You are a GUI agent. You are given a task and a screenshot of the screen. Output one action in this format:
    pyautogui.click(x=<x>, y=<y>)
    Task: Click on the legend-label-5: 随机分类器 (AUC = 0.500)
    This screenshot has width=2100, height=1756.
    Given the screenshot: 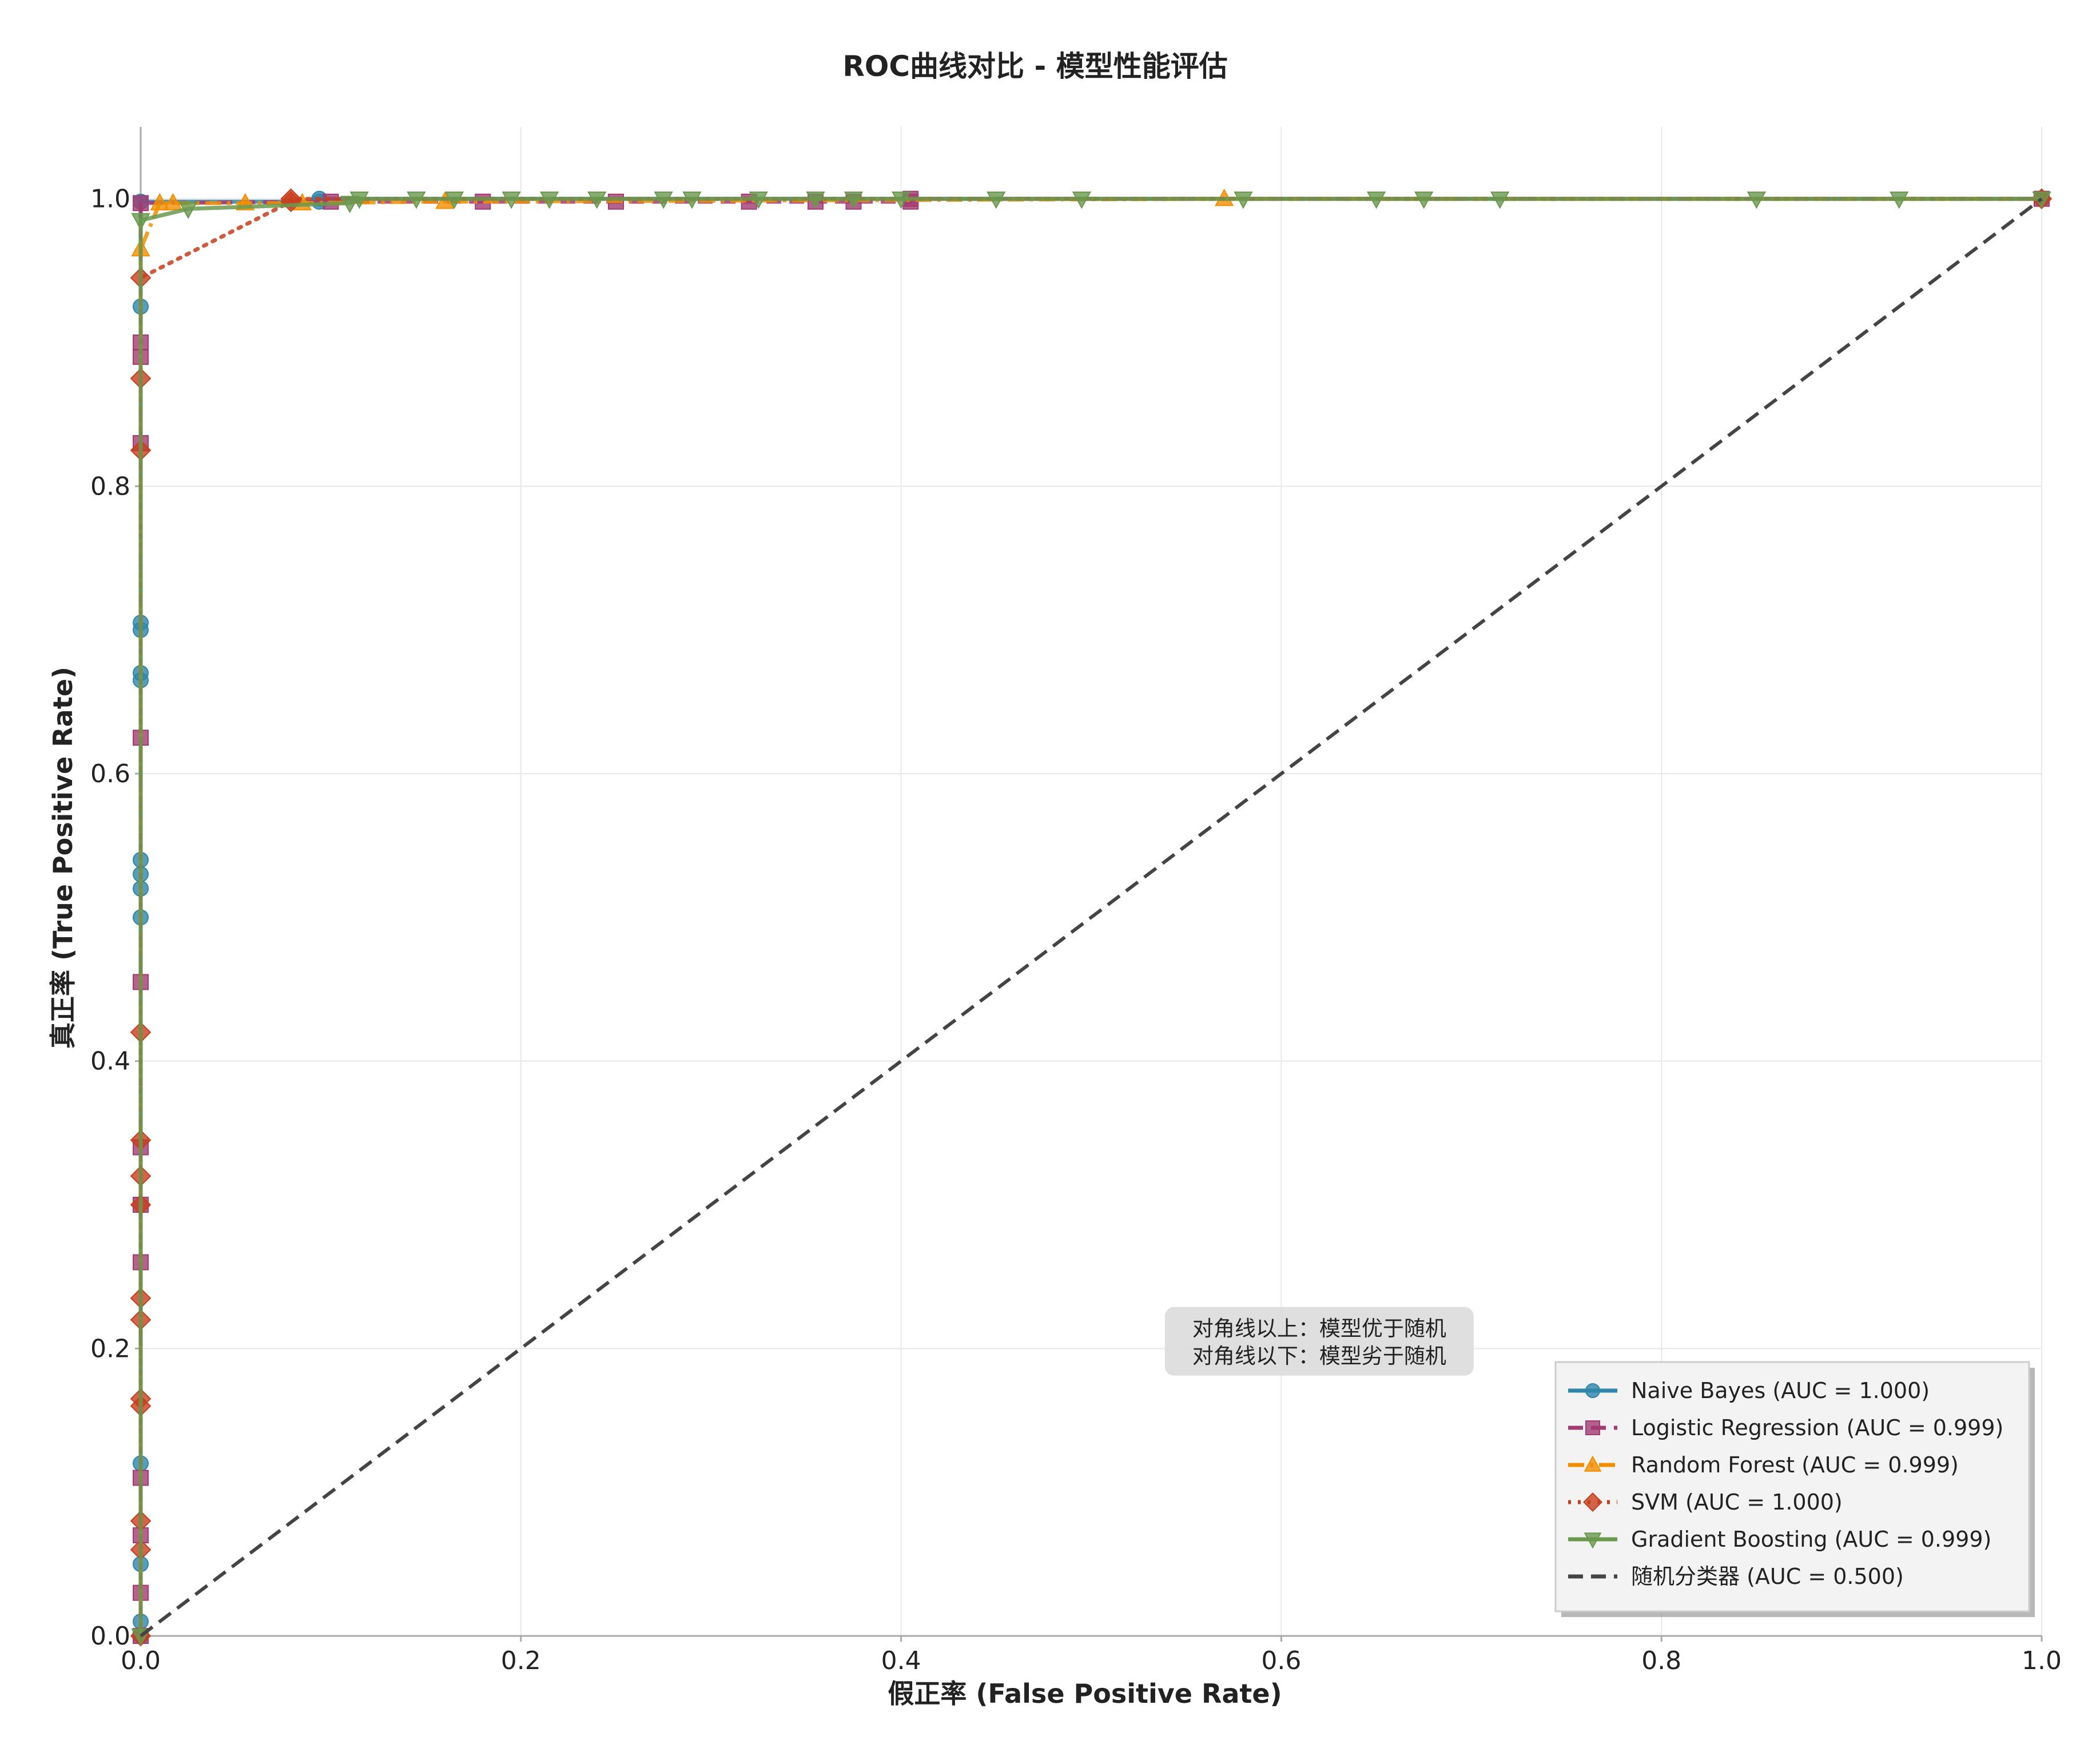 What is the action you would take?
    pyautogui.click(x=1767, y=1577)
    